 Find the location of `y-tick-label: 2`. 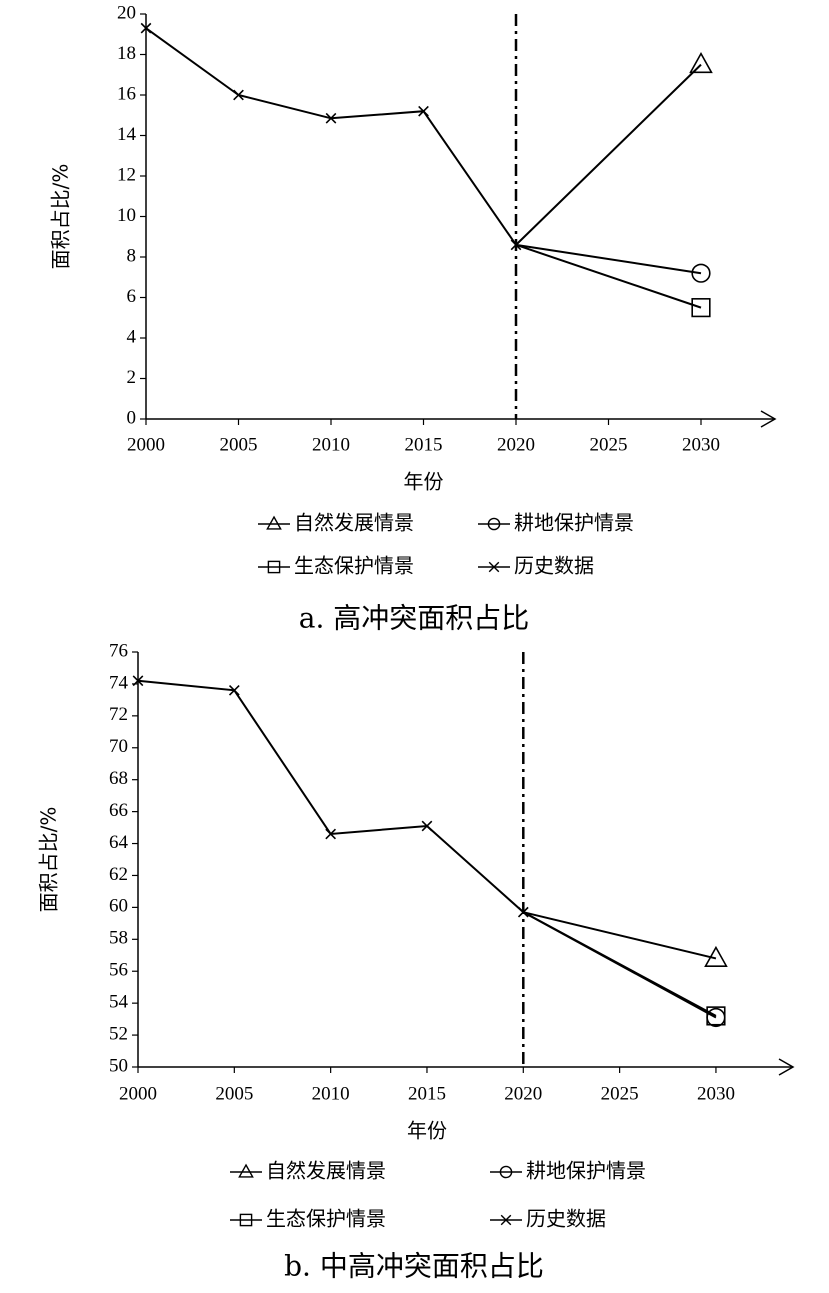

y-tick-label: 2 is located at coordinates (132, 377).